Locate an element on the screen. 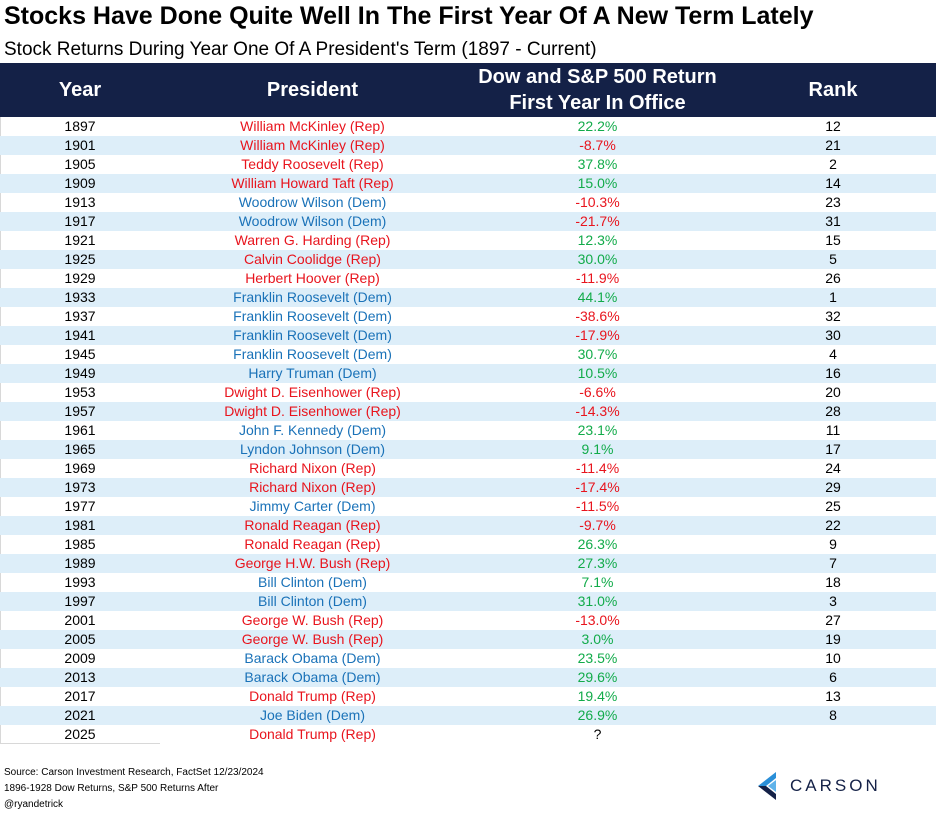 The width and height of the screenshot is (936, 814). cell-year: 1941 is located at coordinates (80, 335).